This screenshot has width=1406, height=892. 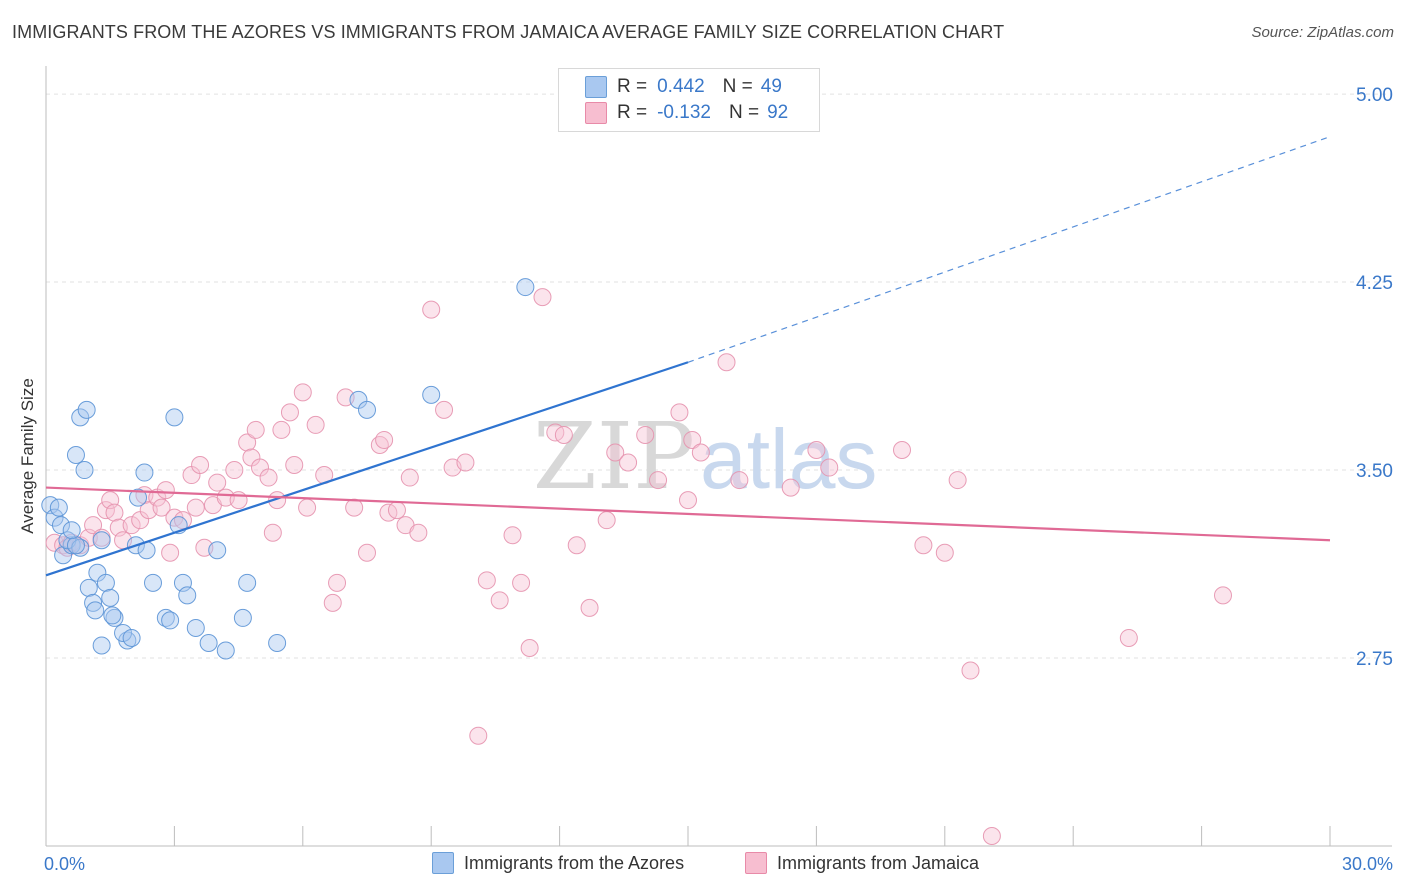 I want to click on x-tick-label: 30.0%, so click(x=1367, y=864).